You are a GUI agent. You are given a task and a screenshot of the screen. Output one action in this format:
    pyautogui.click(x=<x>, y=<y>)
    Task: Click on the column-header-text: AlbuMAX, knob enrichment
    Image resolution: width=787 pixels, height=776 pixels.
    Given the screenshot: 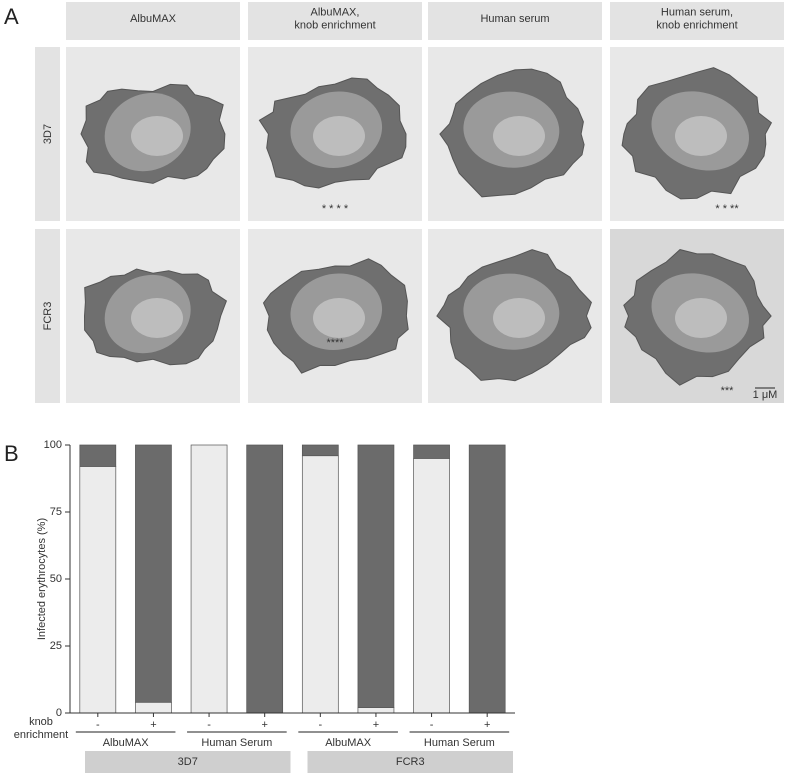 What is the action you would take?
    pyautogui.click(x=334, y=18)
    